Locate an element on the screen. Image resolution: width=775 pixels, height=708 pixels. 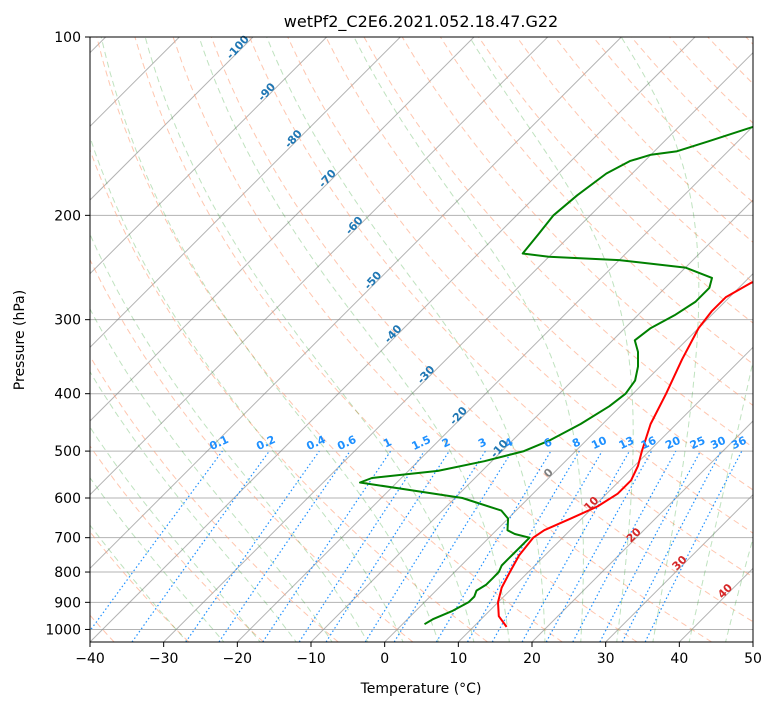
mixing-ratio-label: 16 is located at coordinates (649, 443).